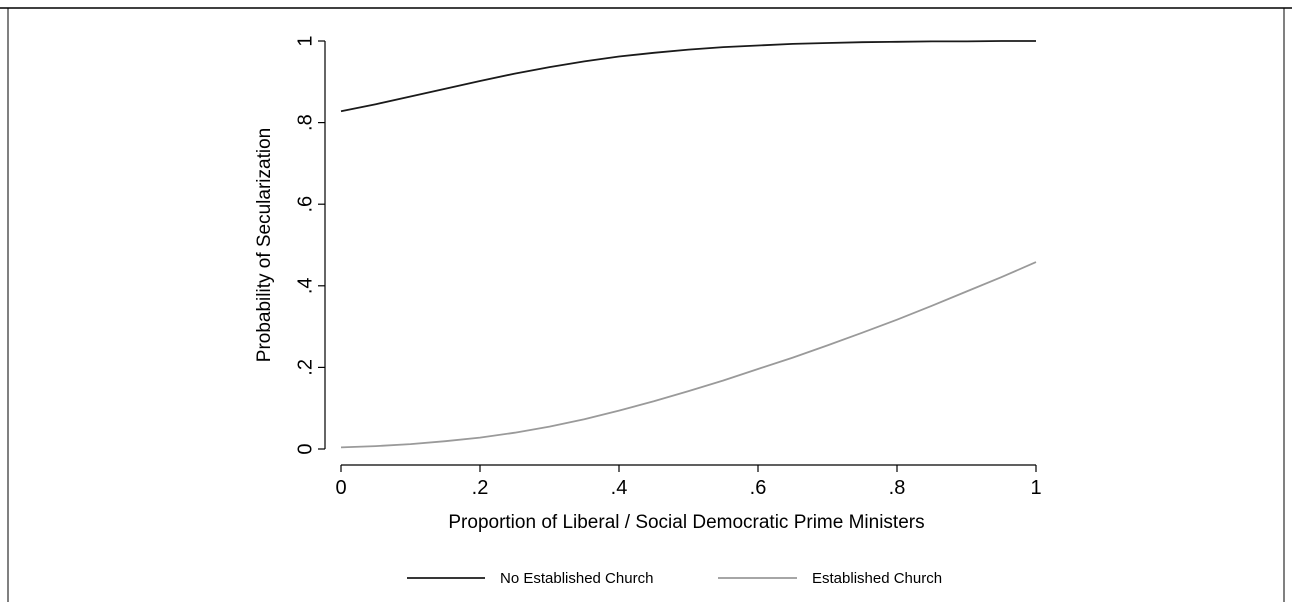  I want to click on y-axis-title: Probability of Secularization, so click(264, 245).